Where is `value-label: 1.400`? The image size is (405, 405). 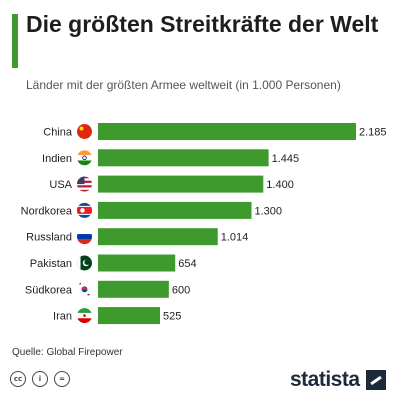
value-label: 1.400 is located at coordinates (280, 185).